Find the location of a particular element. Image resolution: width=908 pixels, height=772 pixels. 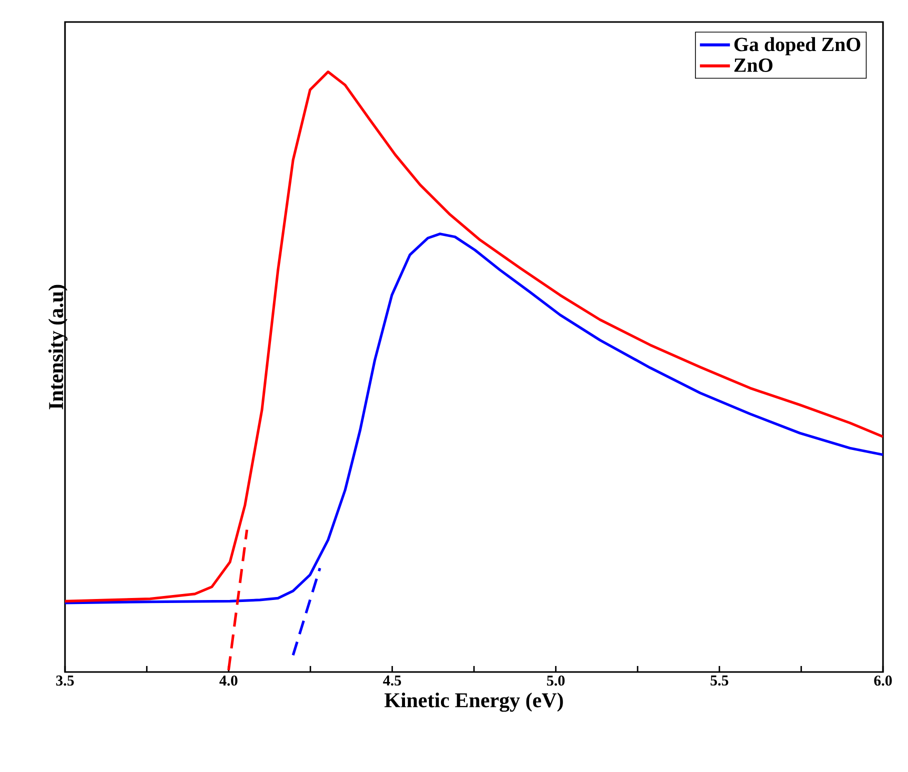

y-axis-title: Intensity (a.u) is located at coordinates (58, 347).